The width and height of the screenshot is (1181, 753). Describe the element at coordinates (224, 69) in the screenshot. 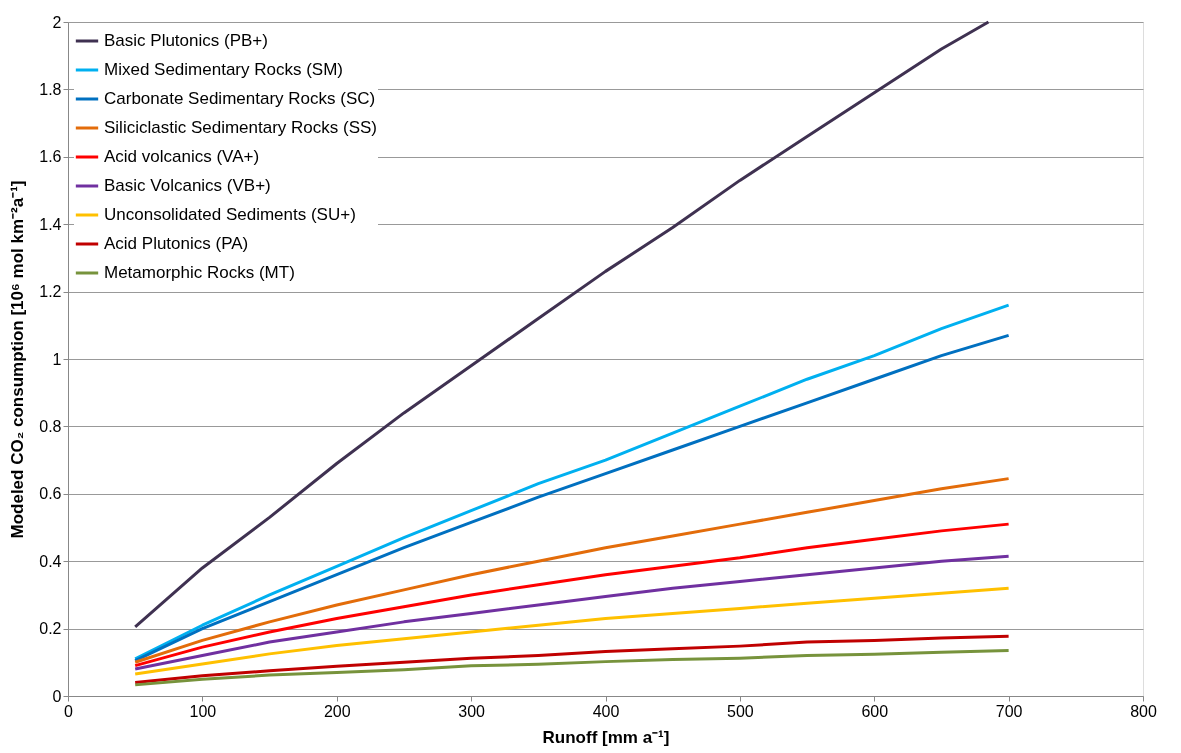

I see `legend-label: Mixed Sedimentary Rocks (SM)` at that location.